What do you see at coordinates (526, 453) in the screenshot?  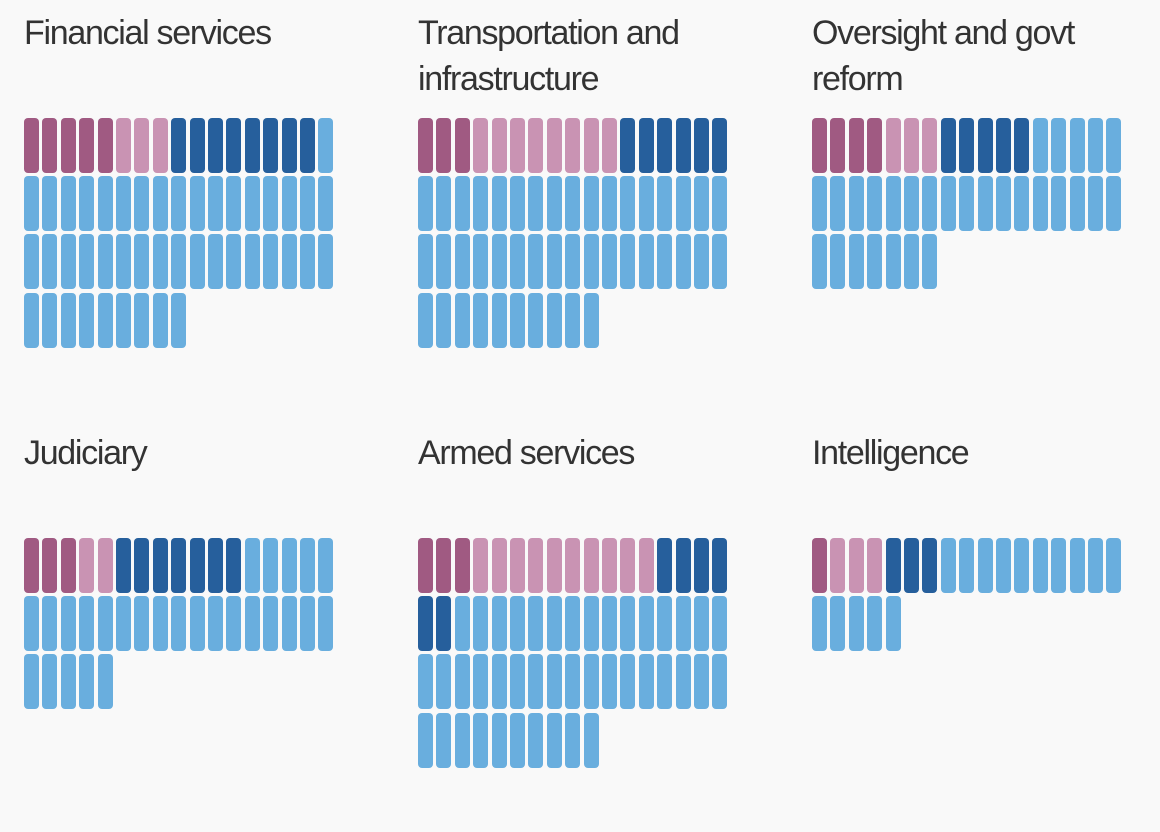 I see `panel-title: Armed services` at bounding box center [526, 453].